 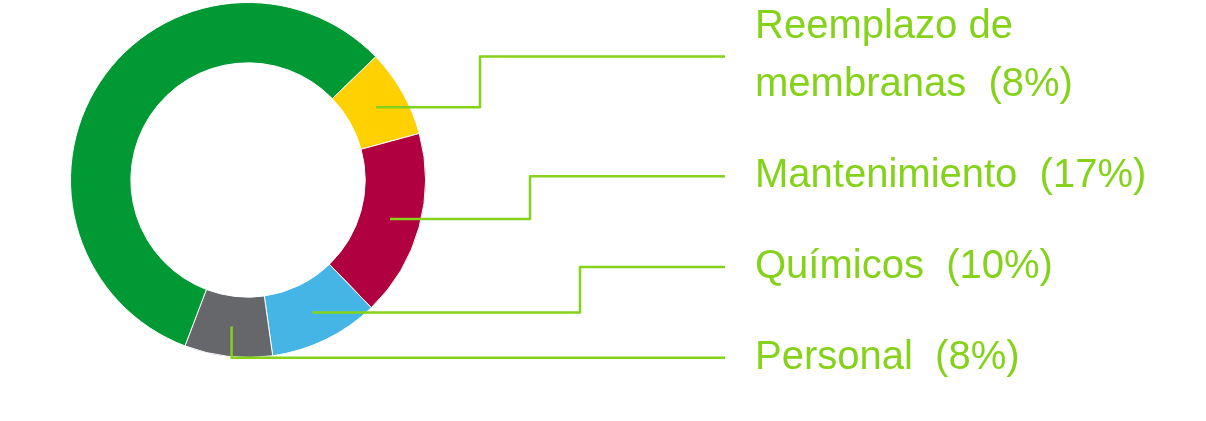 What do you see at coordinates (887, 354) in the screenshot?
I see `slice-label: Personal (8%)` at bounding box center [887, 354].